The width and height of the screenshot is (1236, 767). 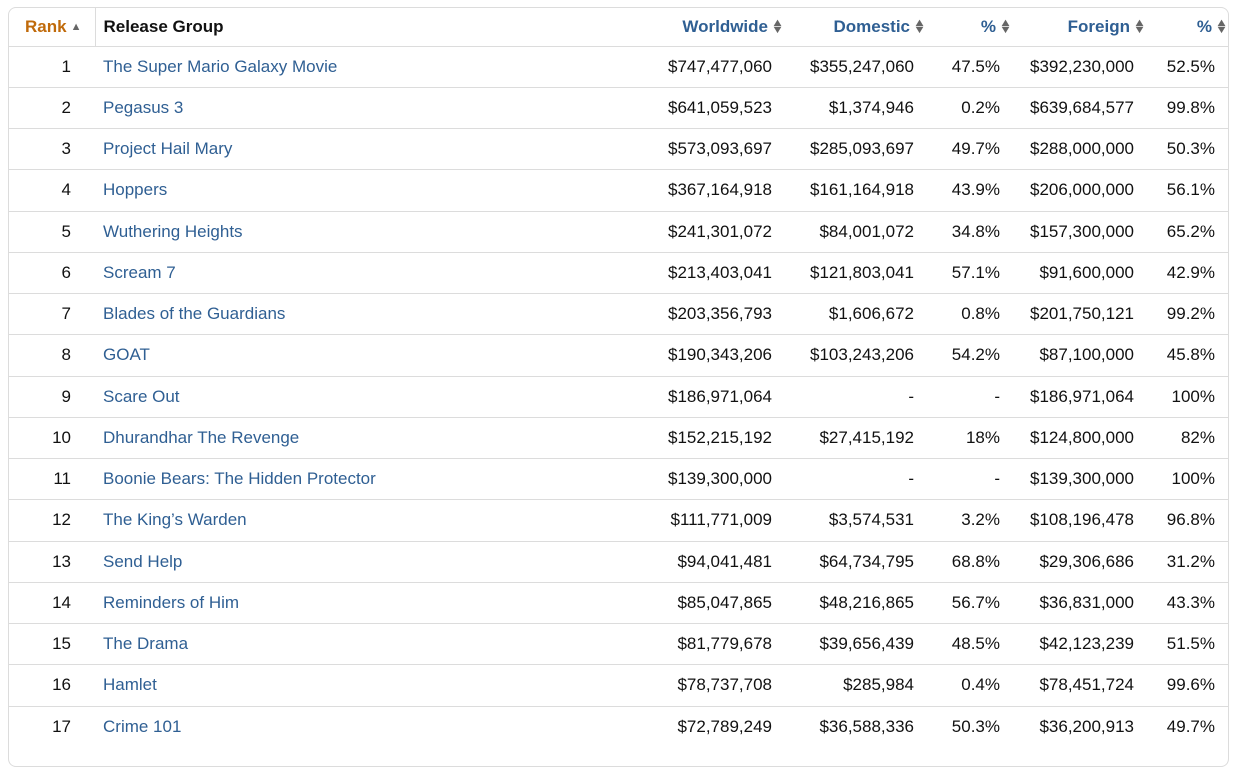 I want to click on release-group-cell: GOAT, so click(x=329, y=355).